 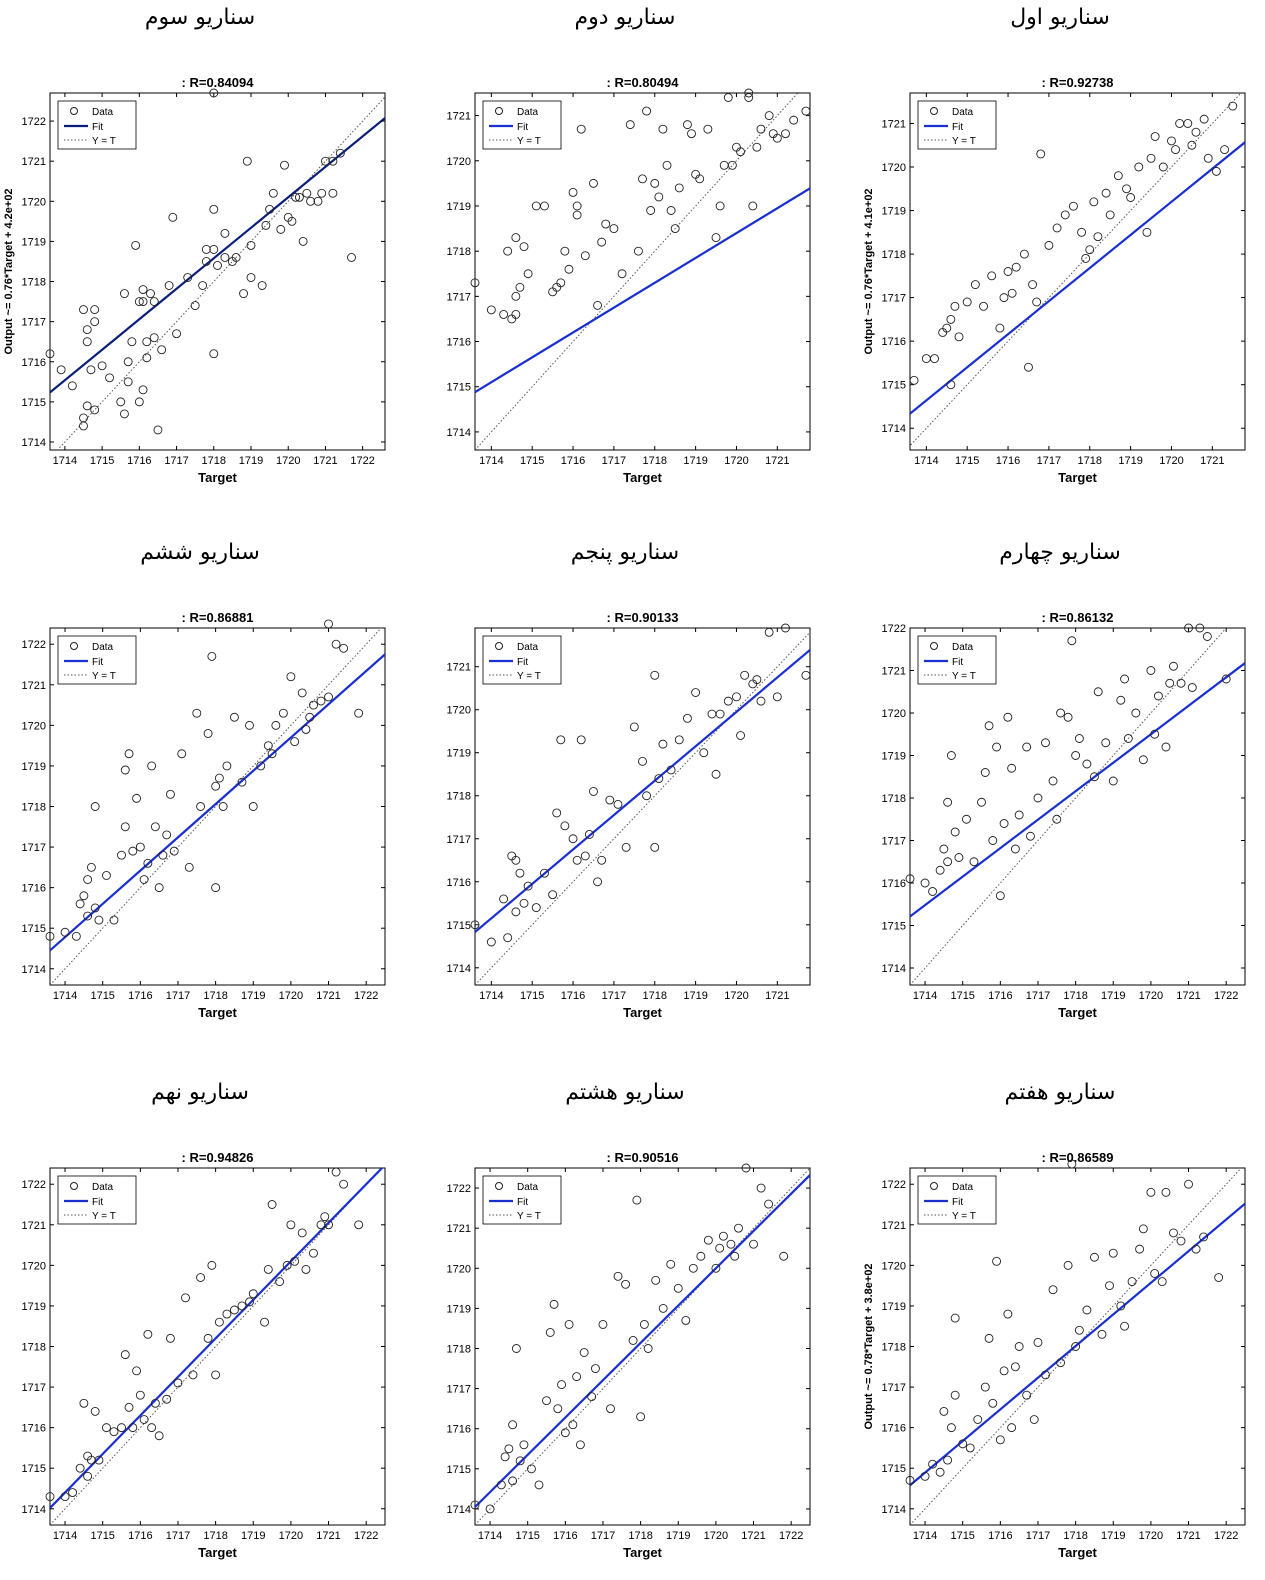 What do you see at coordinates (1078, 1157) in the screenshot?
I see `chart-title: : R=0.86589` at bounding box center [1078, 1157].